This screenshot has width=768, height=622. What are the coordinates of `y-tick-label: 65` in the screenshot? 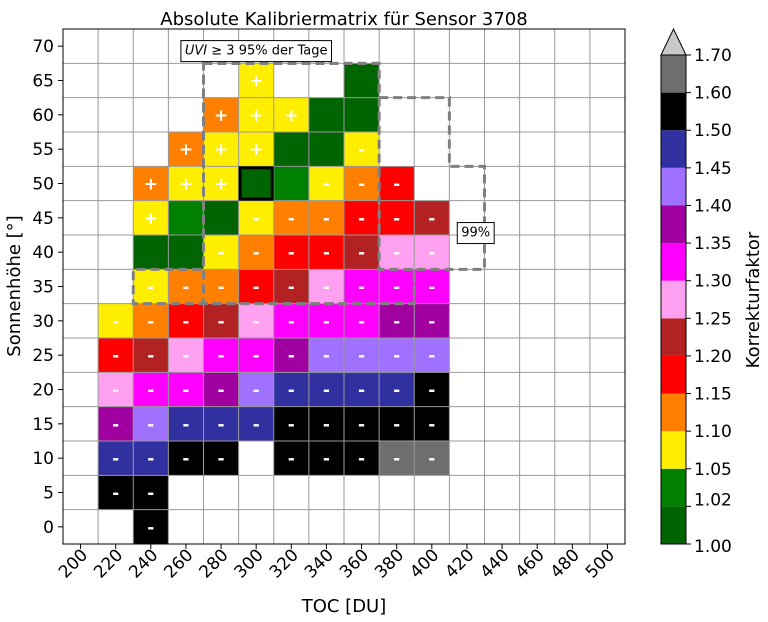 It's located at (43, 82).